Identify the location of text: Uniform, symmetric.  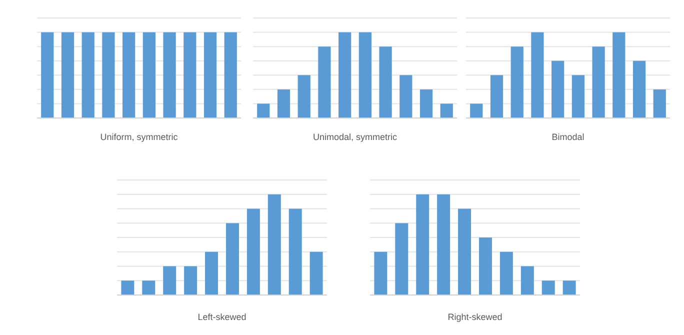
(139, 137).